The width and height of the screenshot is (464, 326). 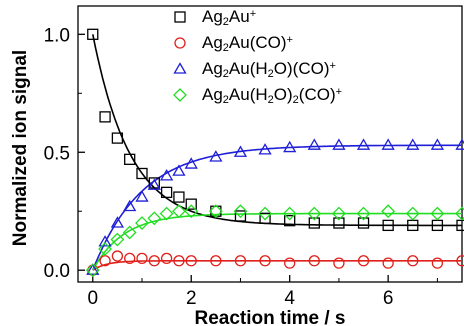 I want to click on y-axis-label: Normalized ion signal, so click(x=20, y=148).